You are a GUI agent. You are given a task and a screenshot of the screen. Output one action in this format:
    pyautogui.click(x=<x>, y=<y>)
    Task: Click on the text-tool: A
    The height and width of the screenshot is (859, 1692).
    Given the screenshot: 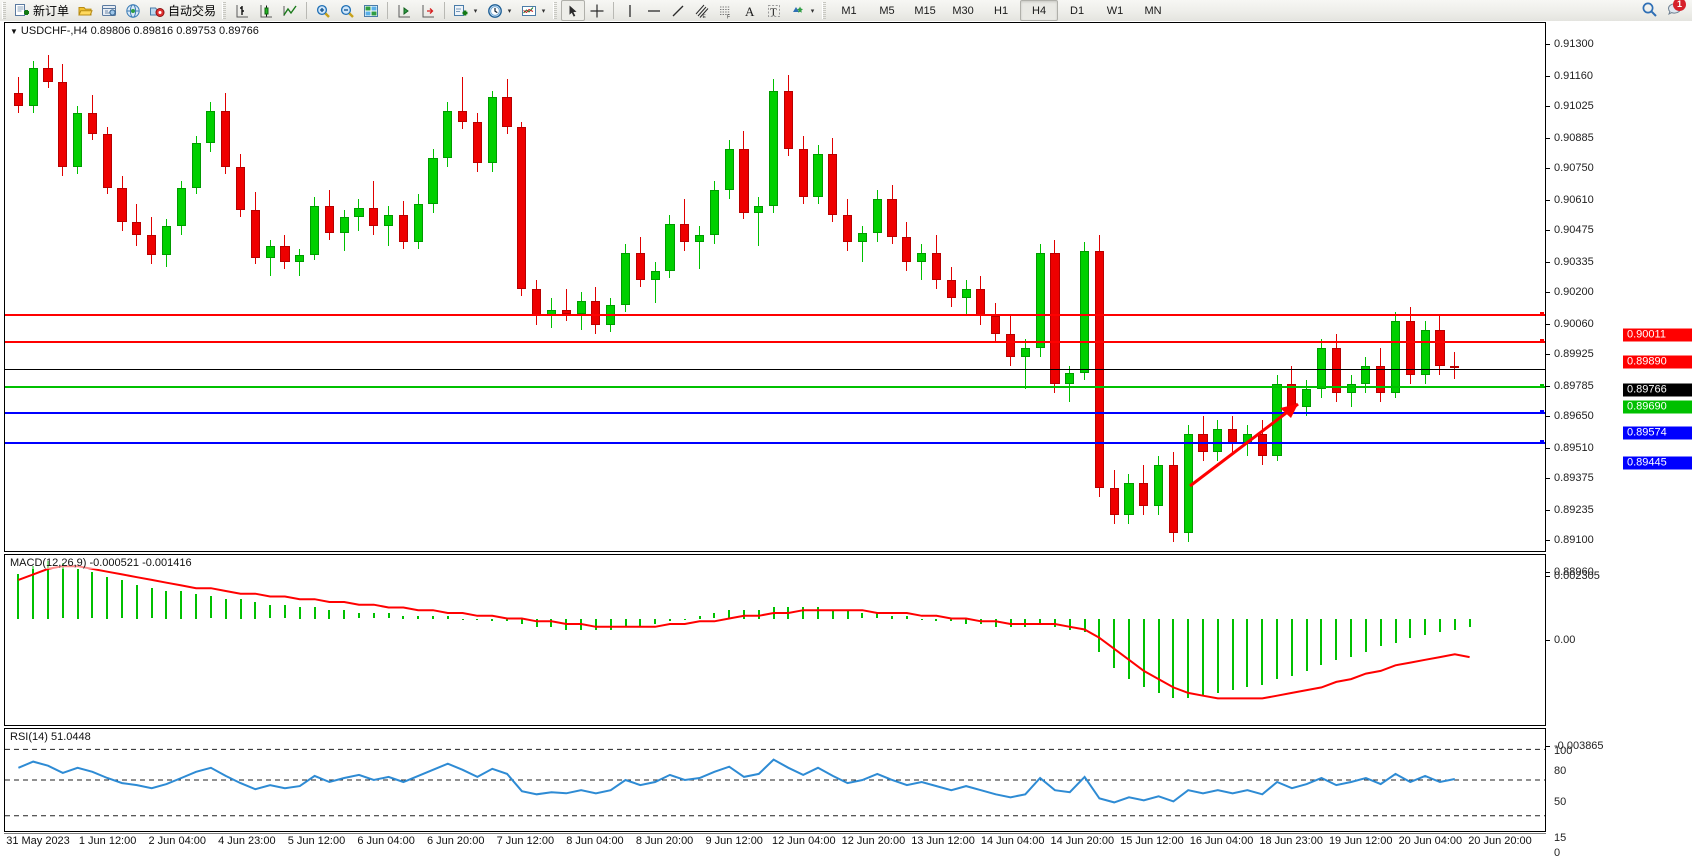 What is the action you would take?
    pyautogui.click(x=750, y=10)
    